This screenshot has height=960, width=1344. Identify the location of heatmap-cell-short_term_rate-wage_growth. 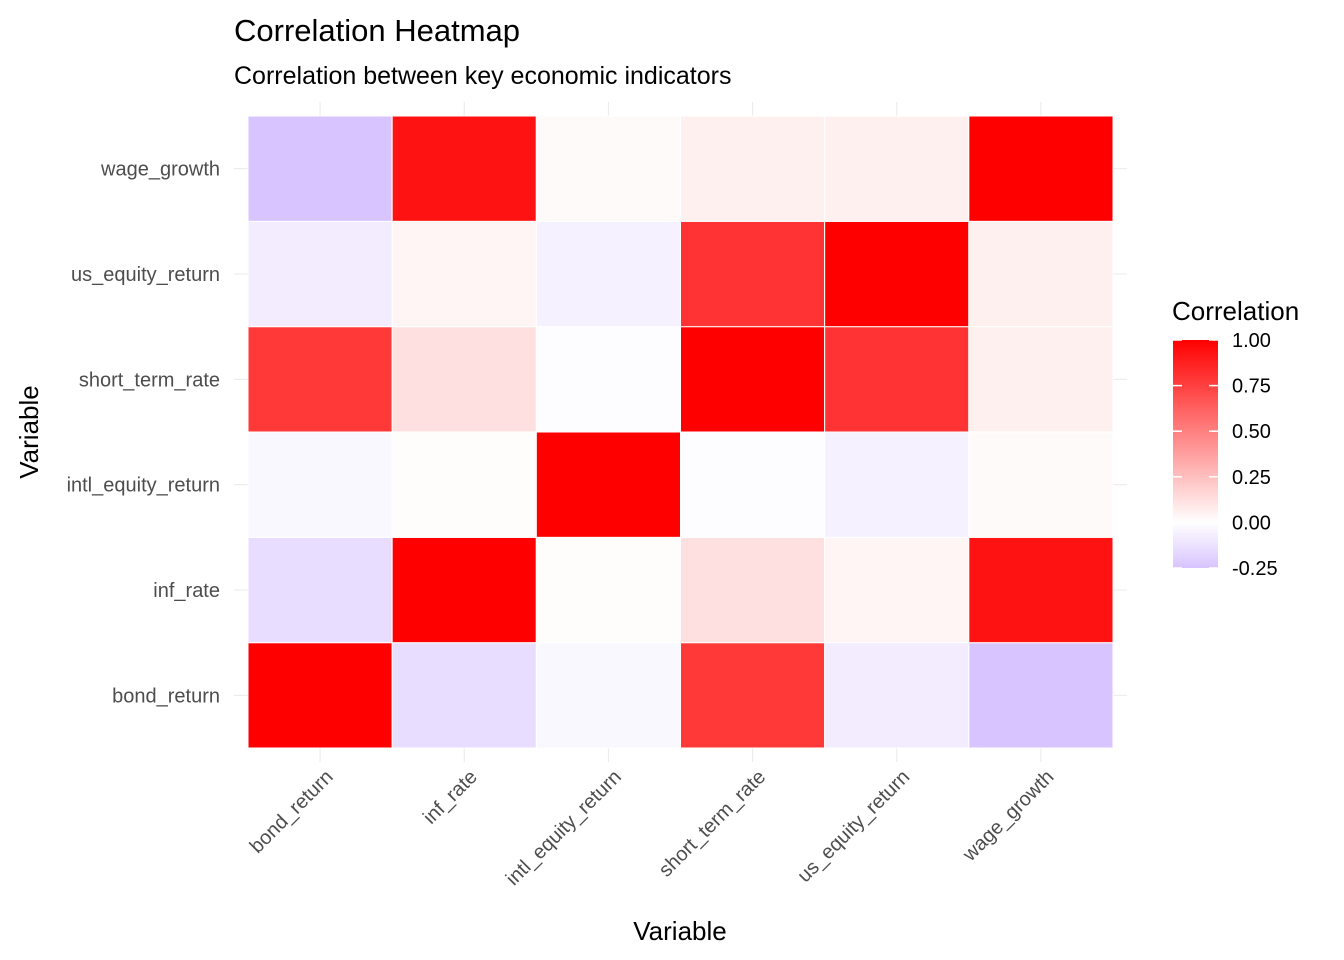
(753, 168).